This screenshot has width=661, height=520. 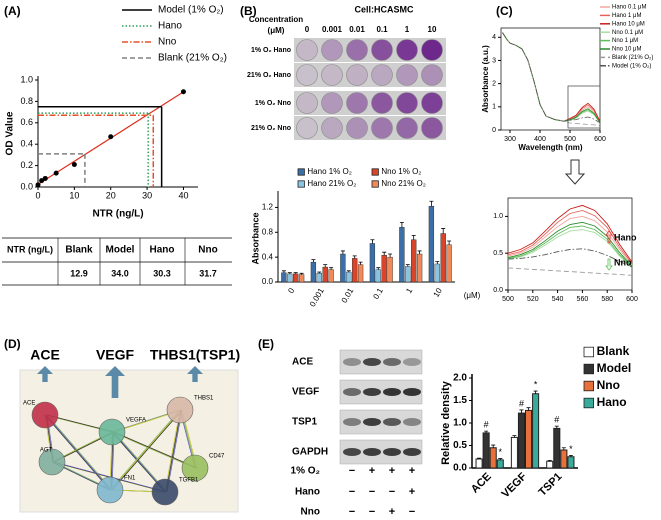 What do you see at coordinates (623, 262) in the screenshot?
I see `annotation: Nno` at bounding box center [623, 262].